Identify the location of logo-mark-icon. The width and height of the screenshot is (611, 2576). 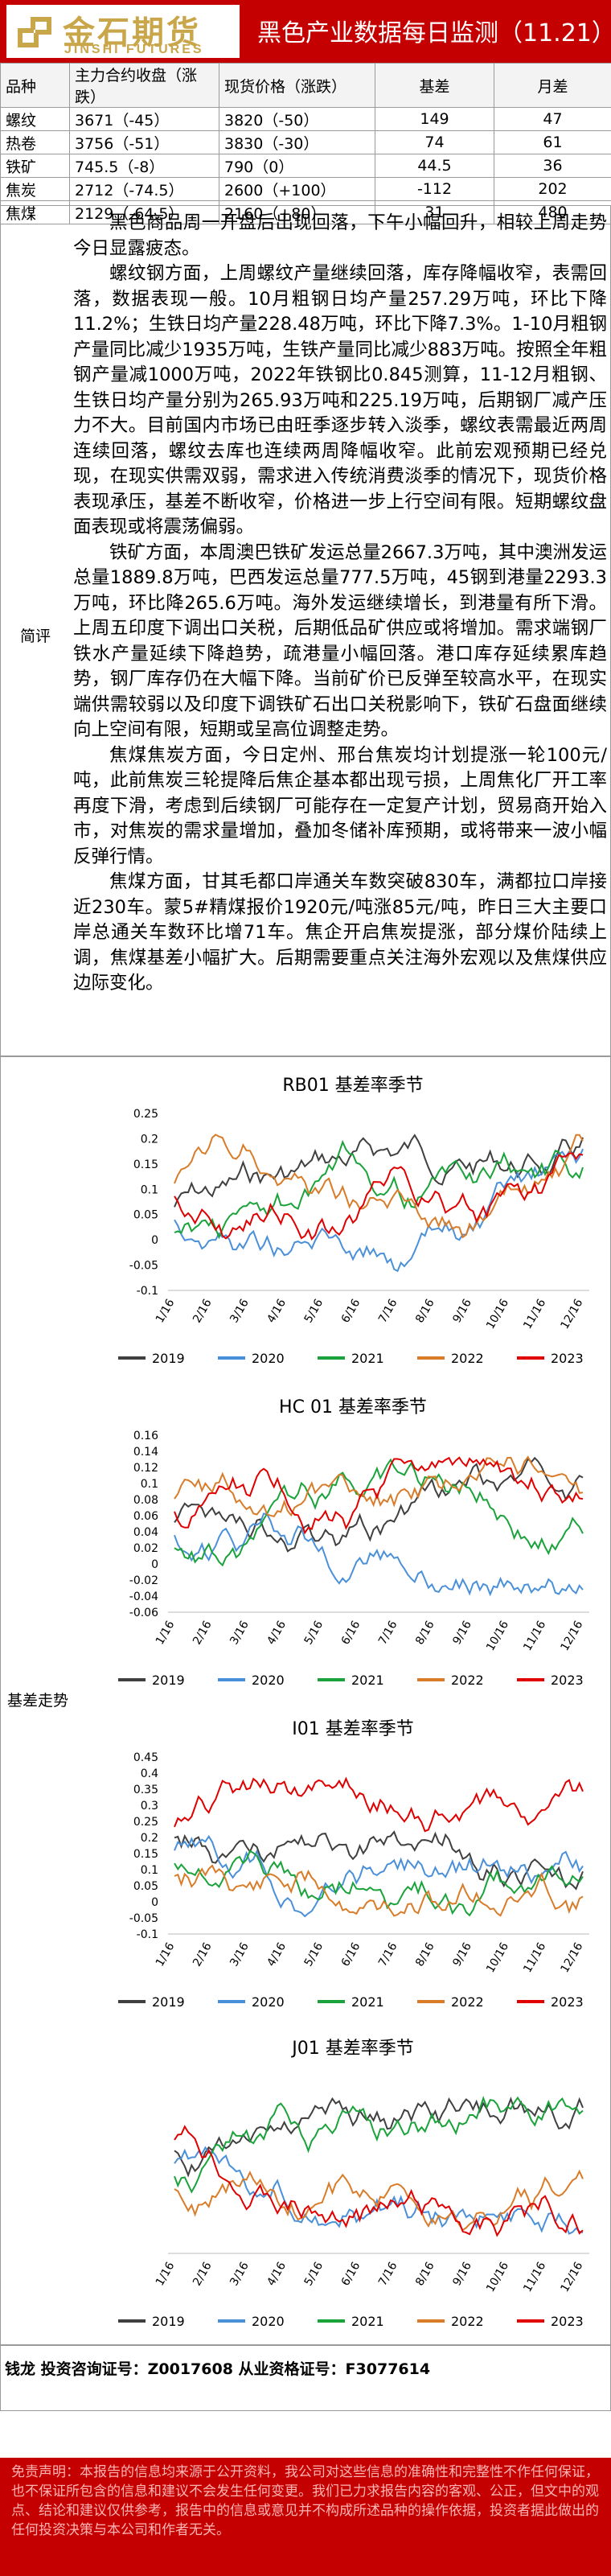
(34, 32).